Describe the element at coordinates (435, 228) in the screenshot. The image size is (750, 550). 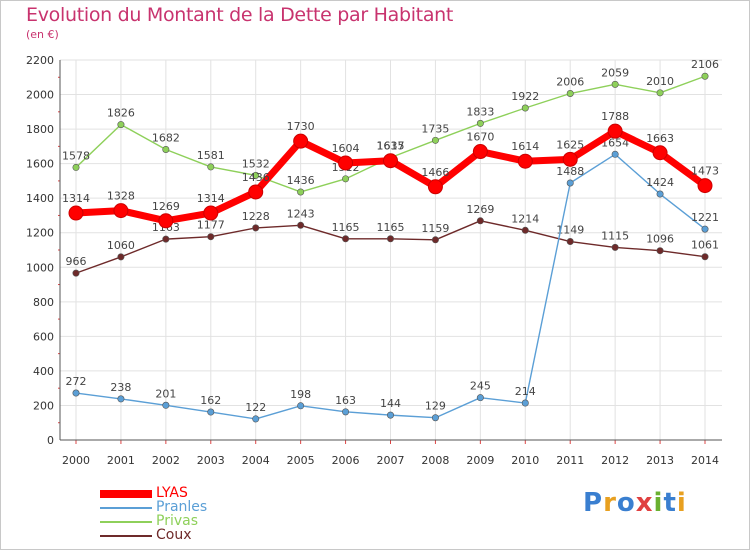
I see `data-label-coux: 1159` at that location.